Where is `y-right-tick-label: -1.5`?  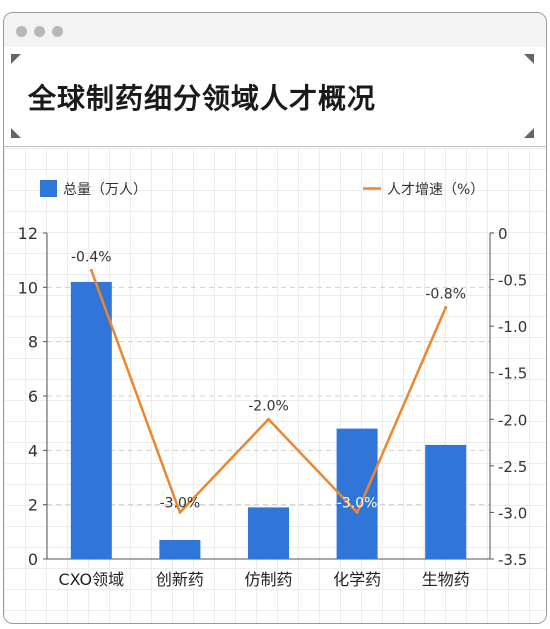 y-right-tick-label: -1.5 is located at coordinates (512, 374).